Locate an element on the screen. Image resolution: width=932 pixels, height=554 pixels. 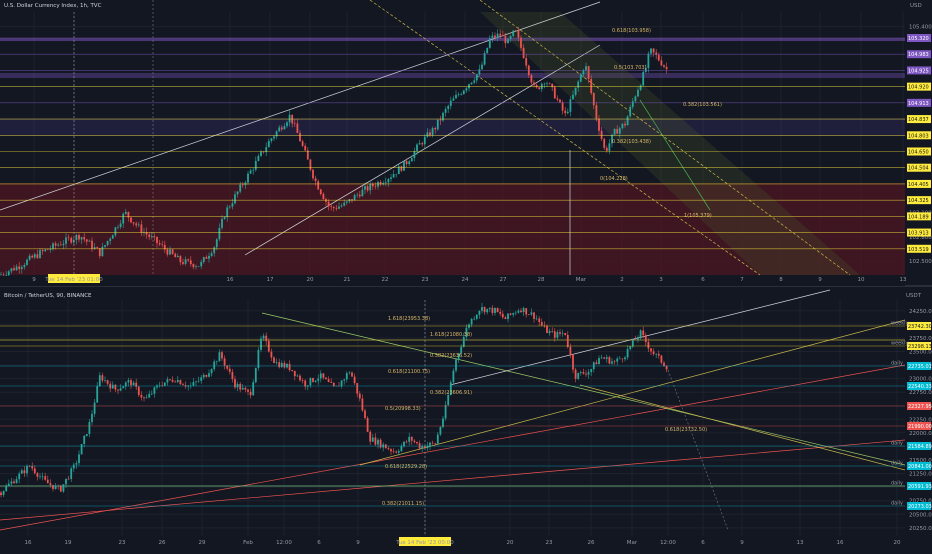
dxy-trendline is located at coordinates (422, 150).